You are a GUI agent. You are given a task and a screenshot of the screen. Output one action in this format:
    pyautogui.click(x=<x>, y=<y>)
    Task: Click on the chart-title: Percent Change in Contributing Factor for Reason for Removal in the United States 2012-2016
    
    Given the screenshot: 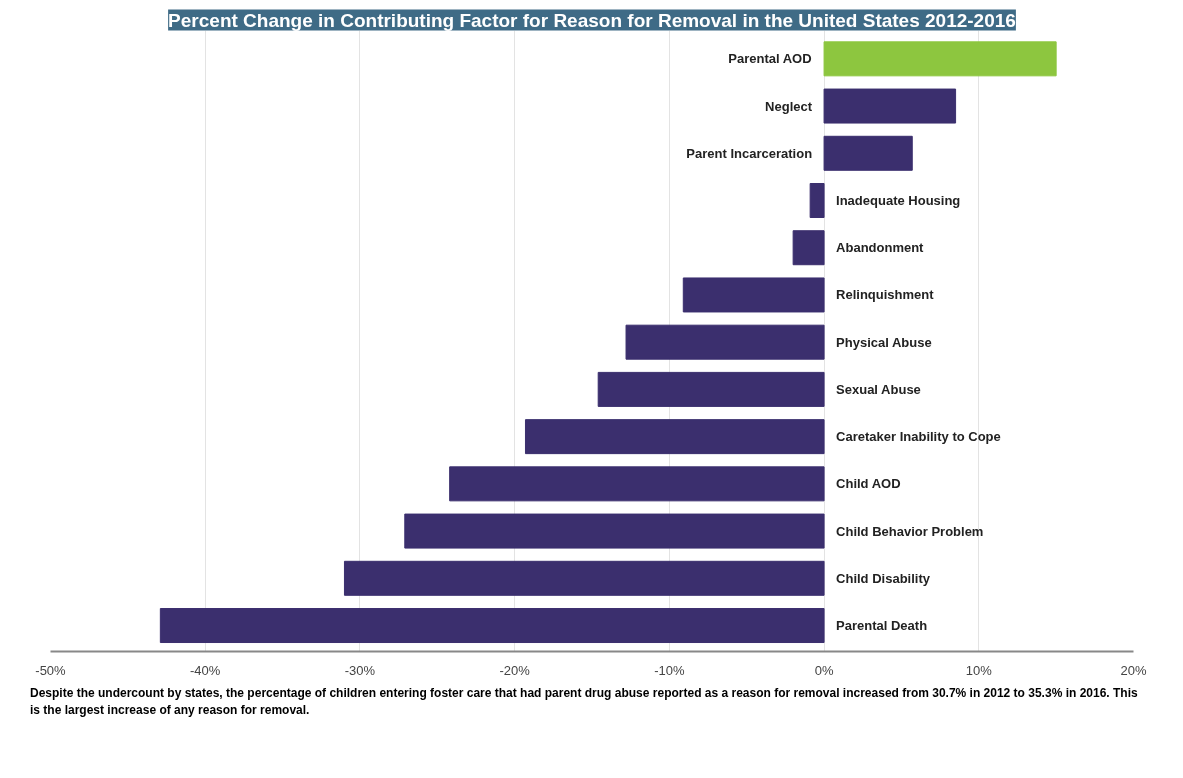 What is the action you would take?
    pyautogui.click(x=592, y=20)
    